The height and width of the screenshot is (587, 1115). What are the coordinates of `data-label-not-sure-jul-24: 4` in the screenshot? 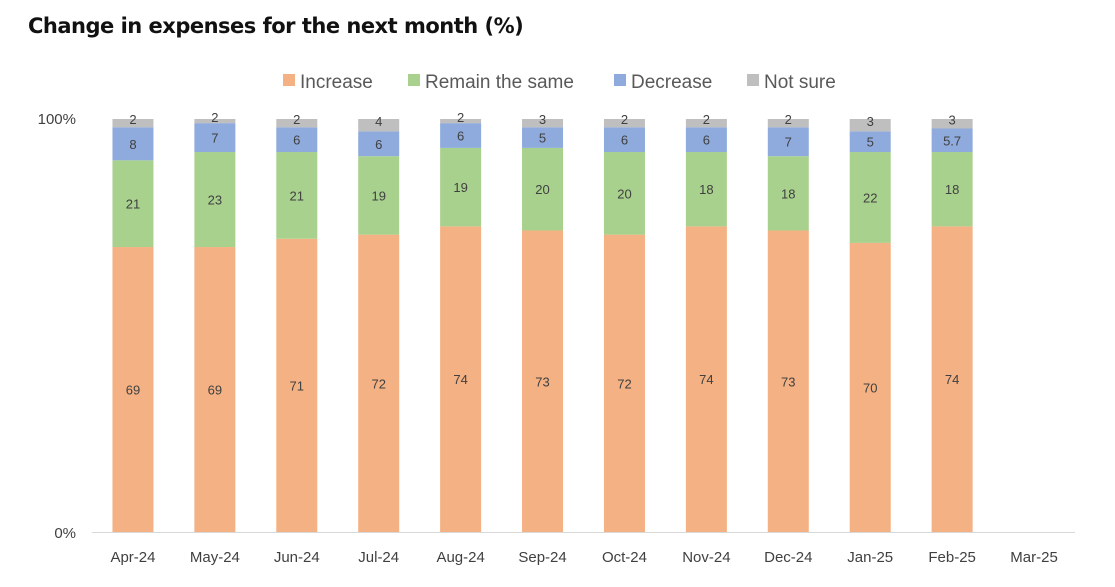 It's located at (378, 121).